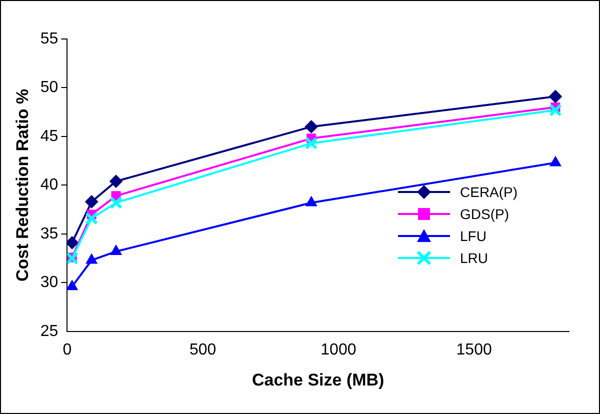  I want to click on y-tick-label: 25, so click(49, 331).